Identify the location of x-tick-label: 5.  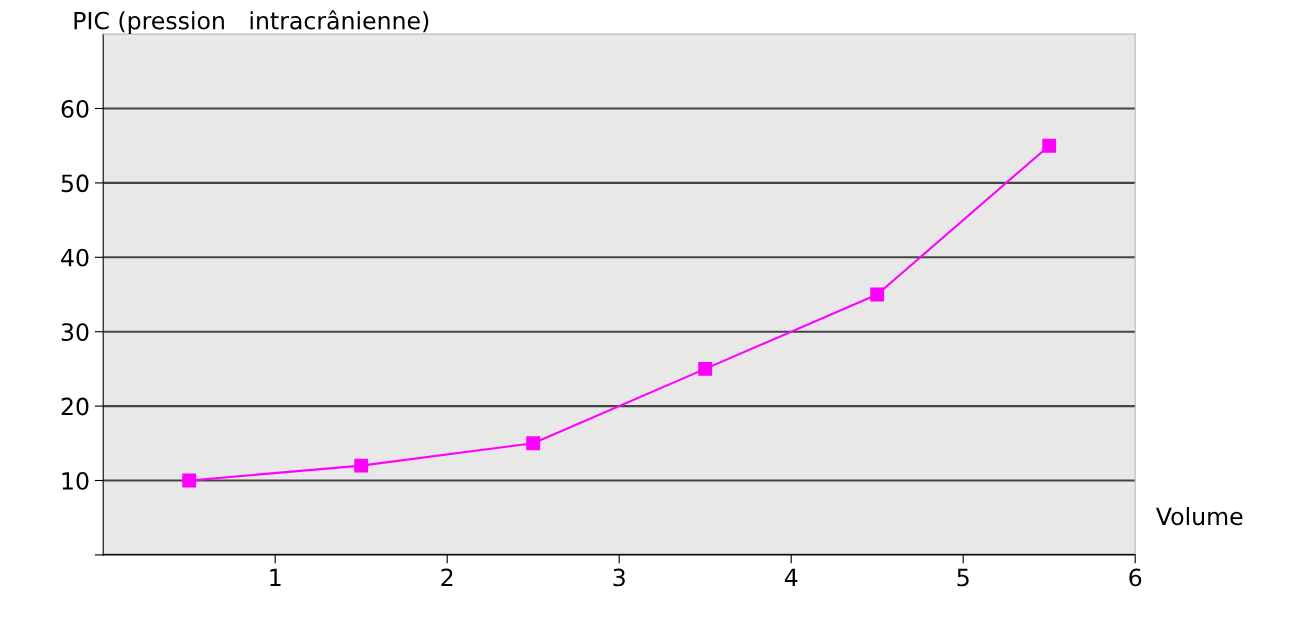
(963, 577).